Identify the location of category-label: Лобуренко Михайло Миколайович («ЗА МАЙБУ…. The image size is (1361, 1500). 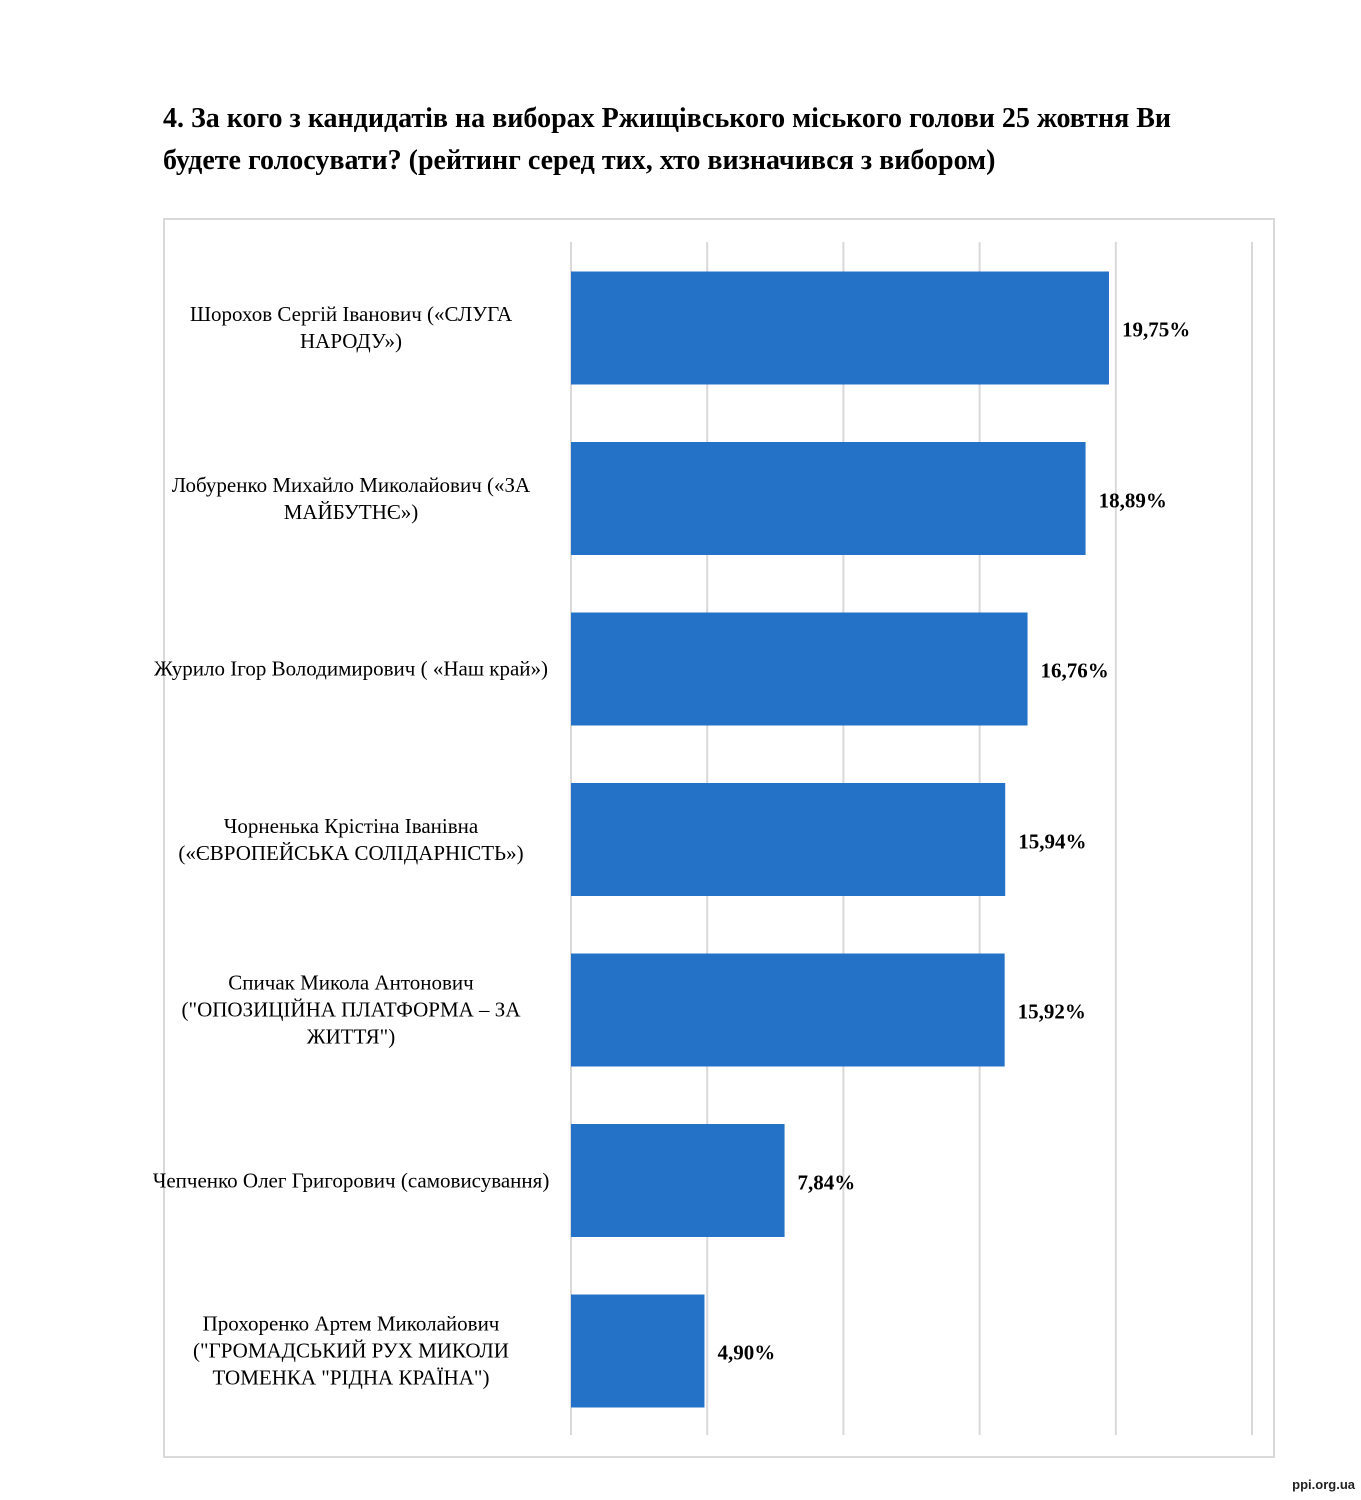
(351, 498).